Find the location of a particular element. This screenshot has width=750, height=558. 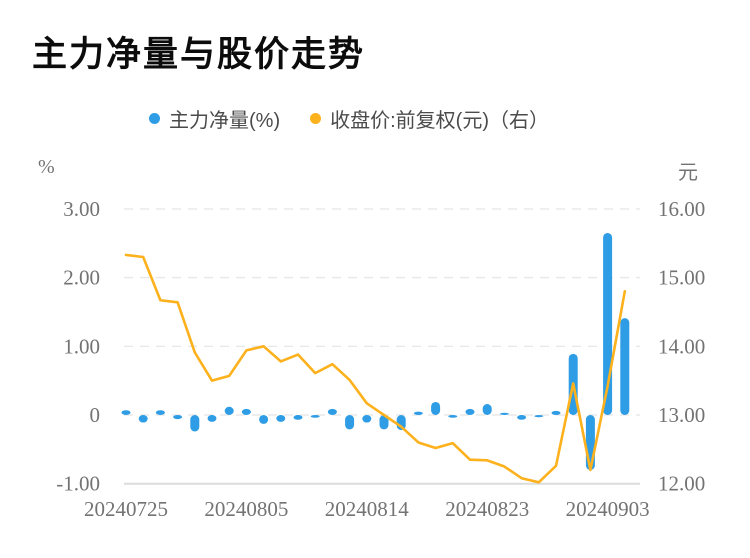

x-axis-tick: 20240814 is located at coordinates (367, 509).